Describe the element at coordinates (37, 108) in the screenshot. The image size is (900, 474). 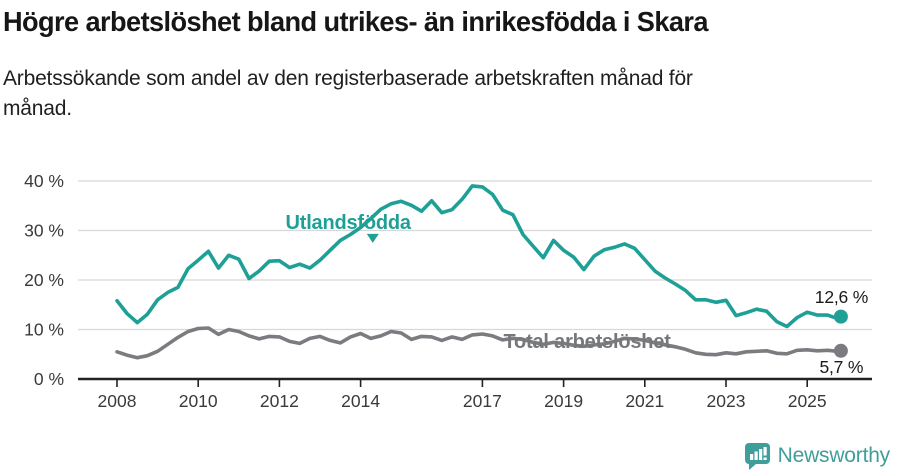
I see `subtitle-line-2: månad.` at that location.